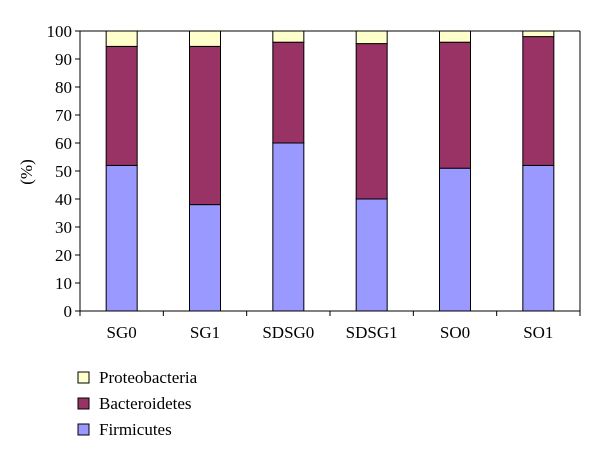 Image resolution: width=600 pixels, height=463 pixels. Describe the element at coordinates (121, 38) in the screenshot. I see `bar-proteobacteria-sg0` at that location.